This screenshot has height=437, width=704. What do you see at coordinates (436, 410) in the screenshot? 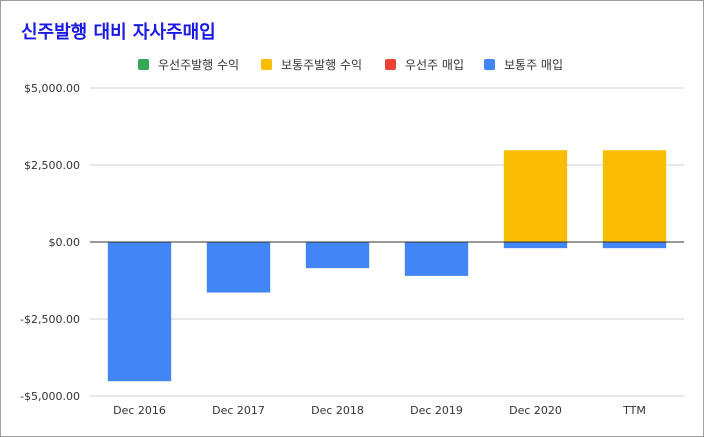
I see `x-tick-label: Dec 2019` at bounding box center [436, 410].